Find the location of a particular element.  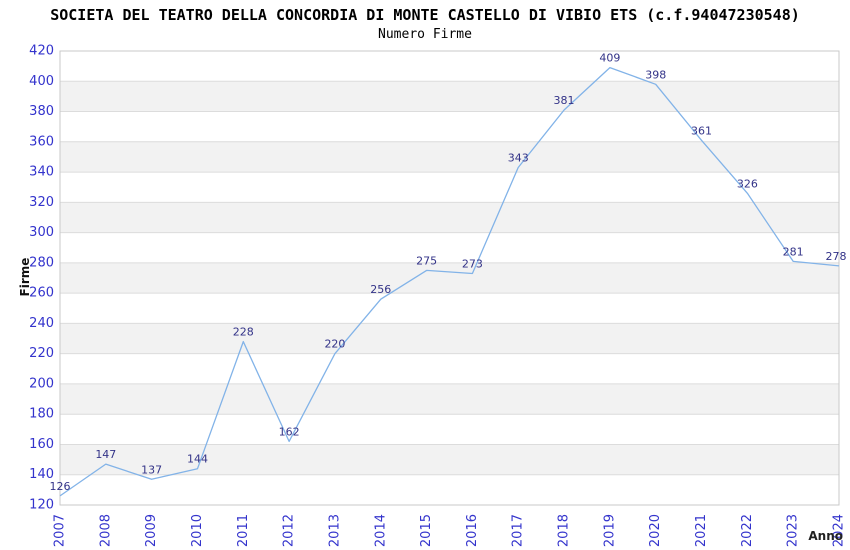

x-tick-label: 2013 is located at coordinates (334, 530).